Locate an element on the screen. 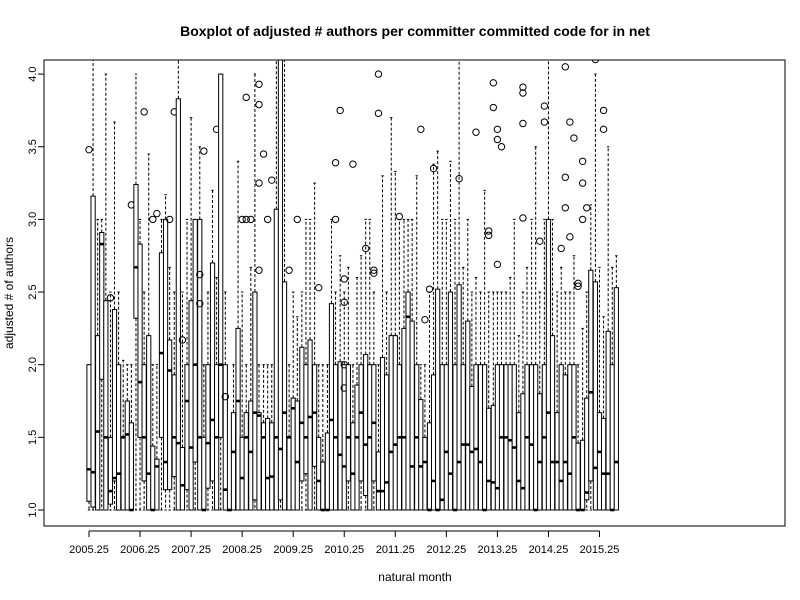 The height and width of the screenshot is (600, 800). x-tick-label: 2014.25 is located at coordinates (549, 550).